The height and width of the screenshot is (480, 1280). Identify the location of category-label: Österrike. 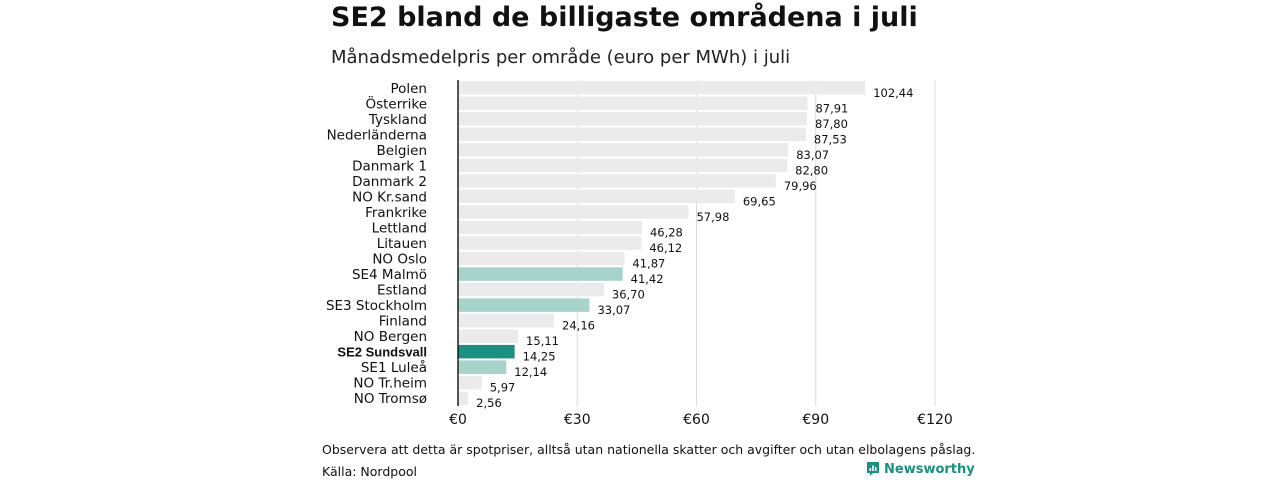
(396, 103).